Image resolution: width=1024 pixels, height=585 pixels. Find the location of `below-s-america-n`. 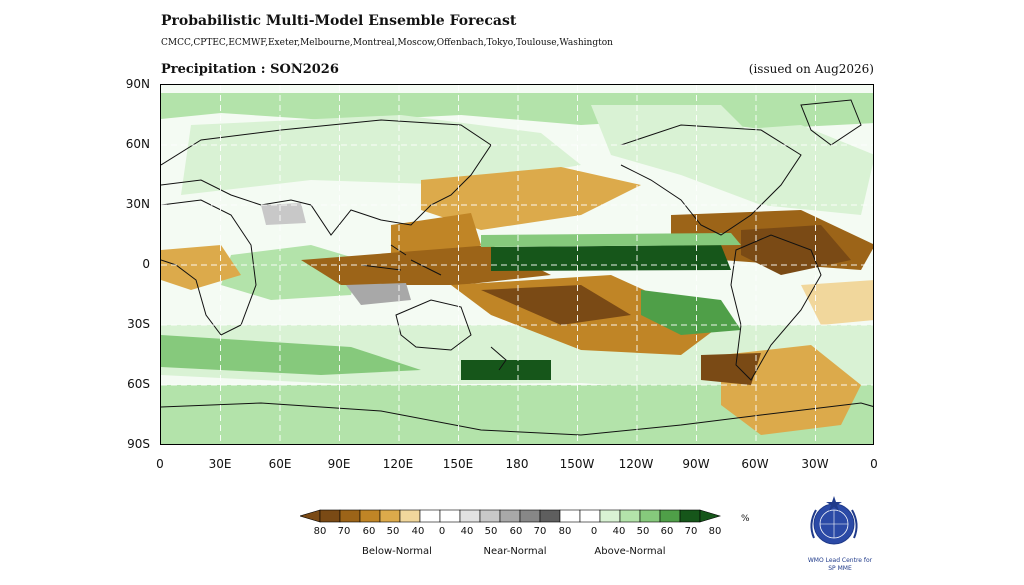

below-s-america-n is located at coordinates (796, 250).